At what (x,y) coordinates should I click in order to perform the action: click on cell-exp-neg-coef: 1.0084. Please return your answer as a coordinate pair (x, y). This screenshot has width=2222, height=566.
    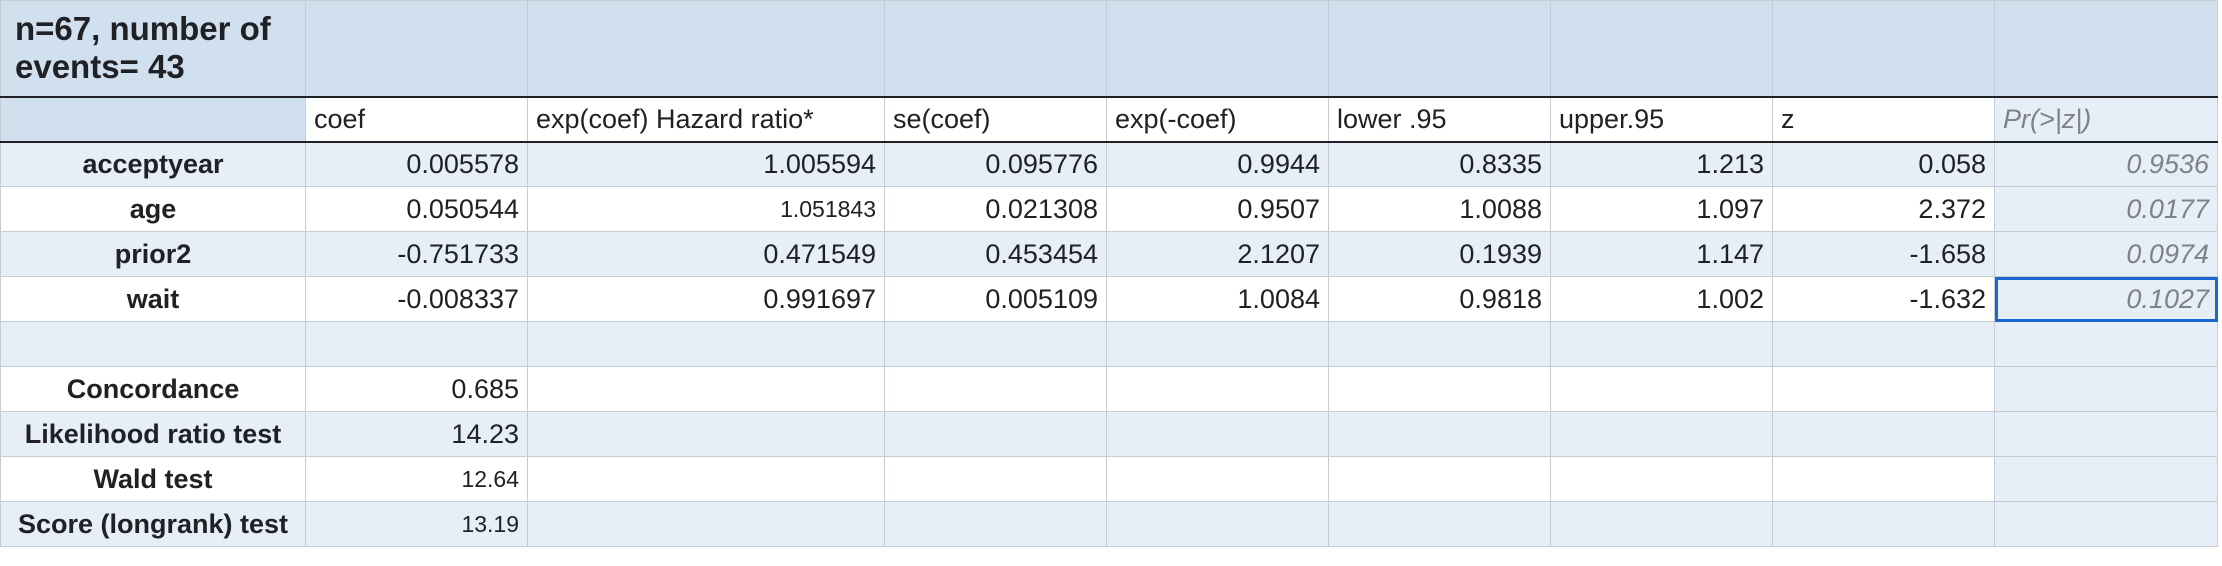
    Looking at the image, I should click on (1217, 299).